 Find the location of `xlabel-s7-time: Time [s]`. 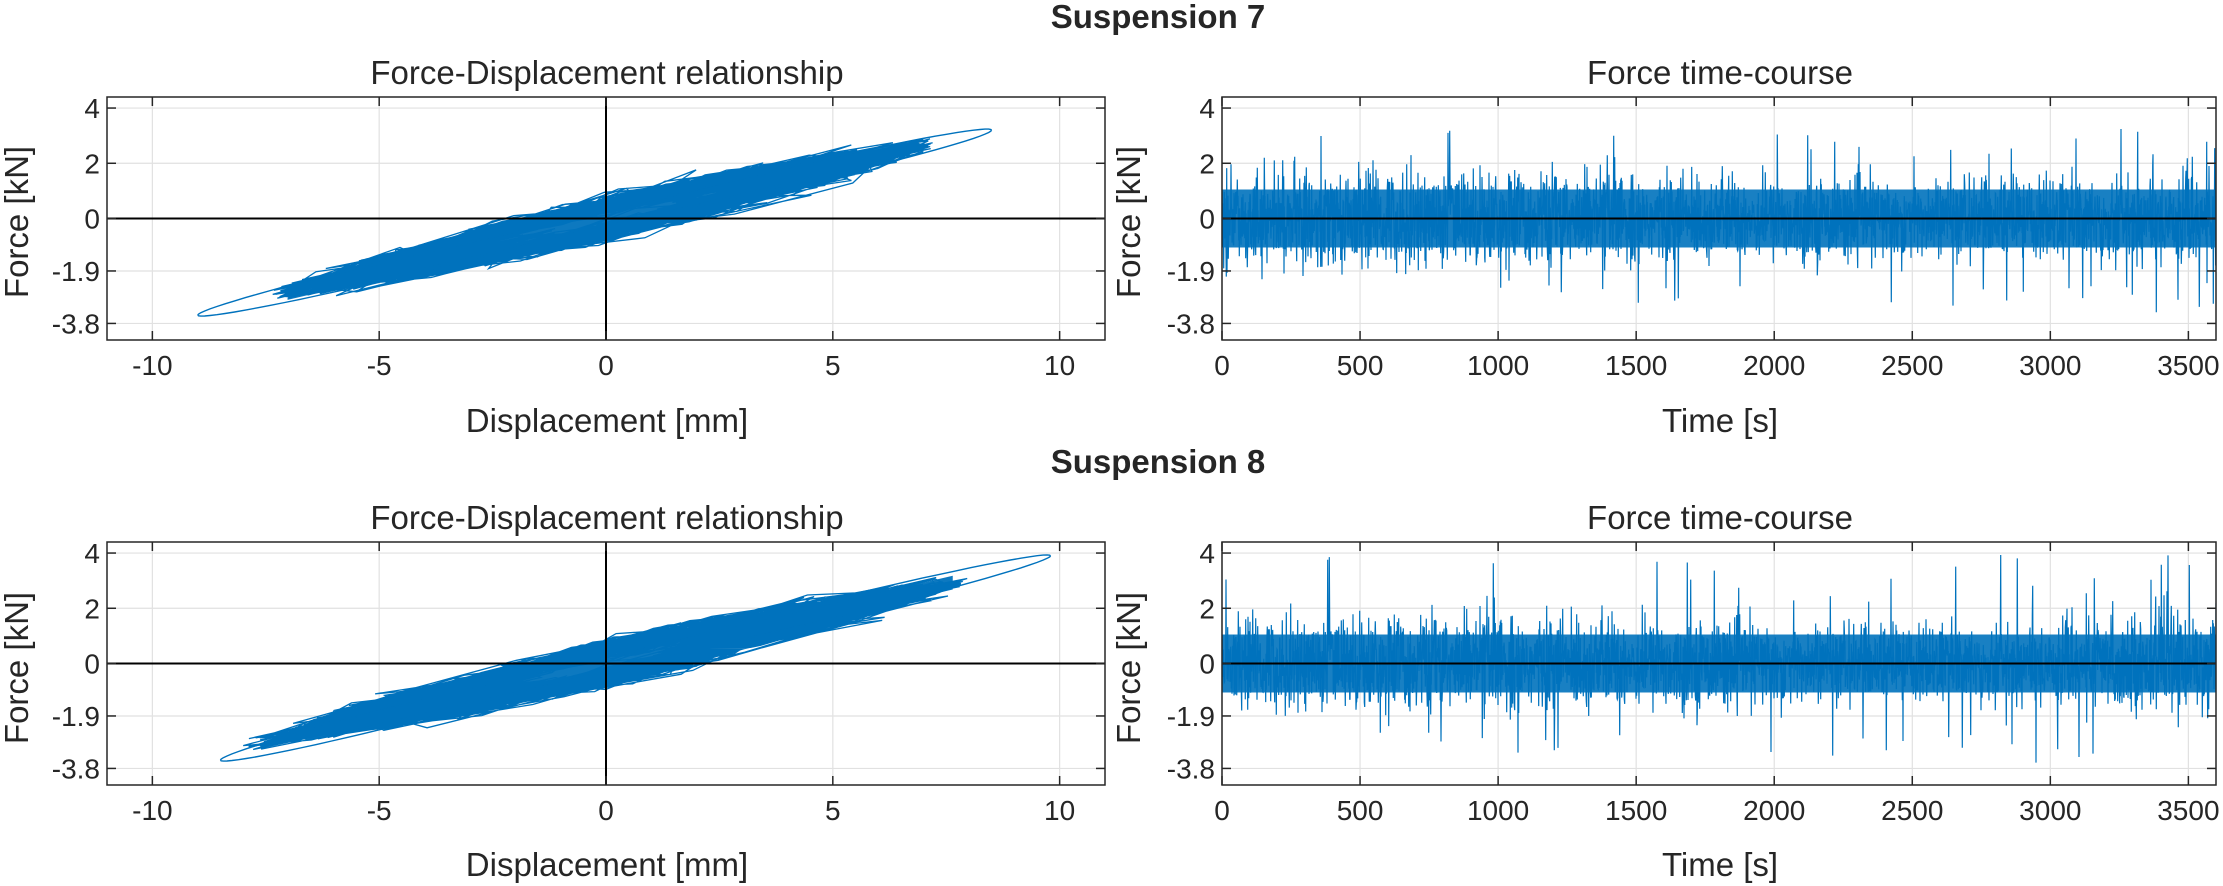

xlabel-s7-time: Time [s] is located at coordinates (1720, 420).